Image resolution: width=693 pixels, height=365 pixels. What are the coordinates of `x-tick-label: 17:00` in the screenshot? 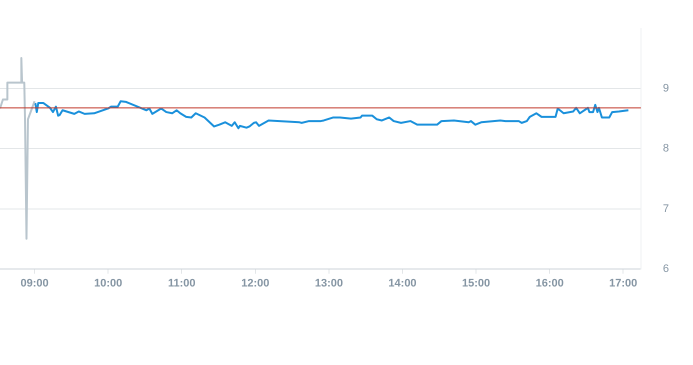 It's located at (623, 283).